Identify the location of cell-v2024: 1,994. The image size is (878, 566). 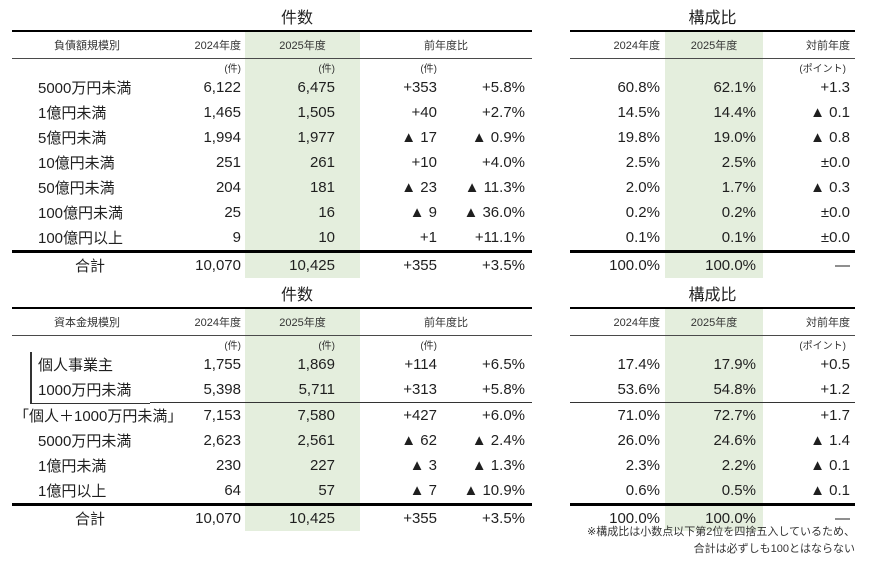
(222, 137).